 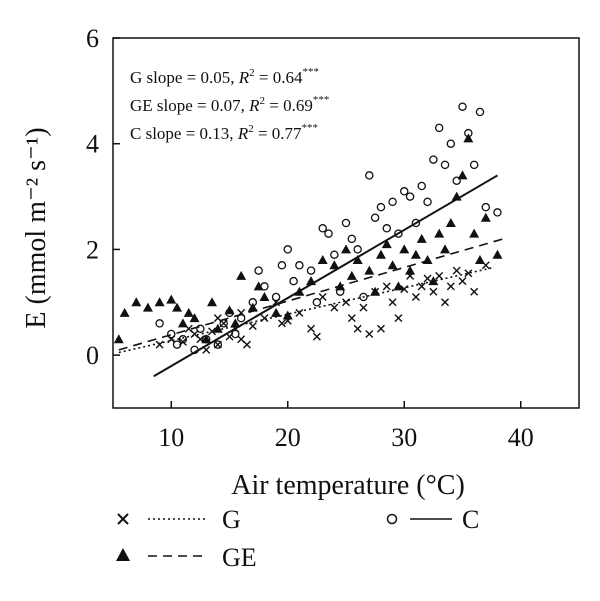 I want to click on cross-marker-icon, so click(x=123, y=519).